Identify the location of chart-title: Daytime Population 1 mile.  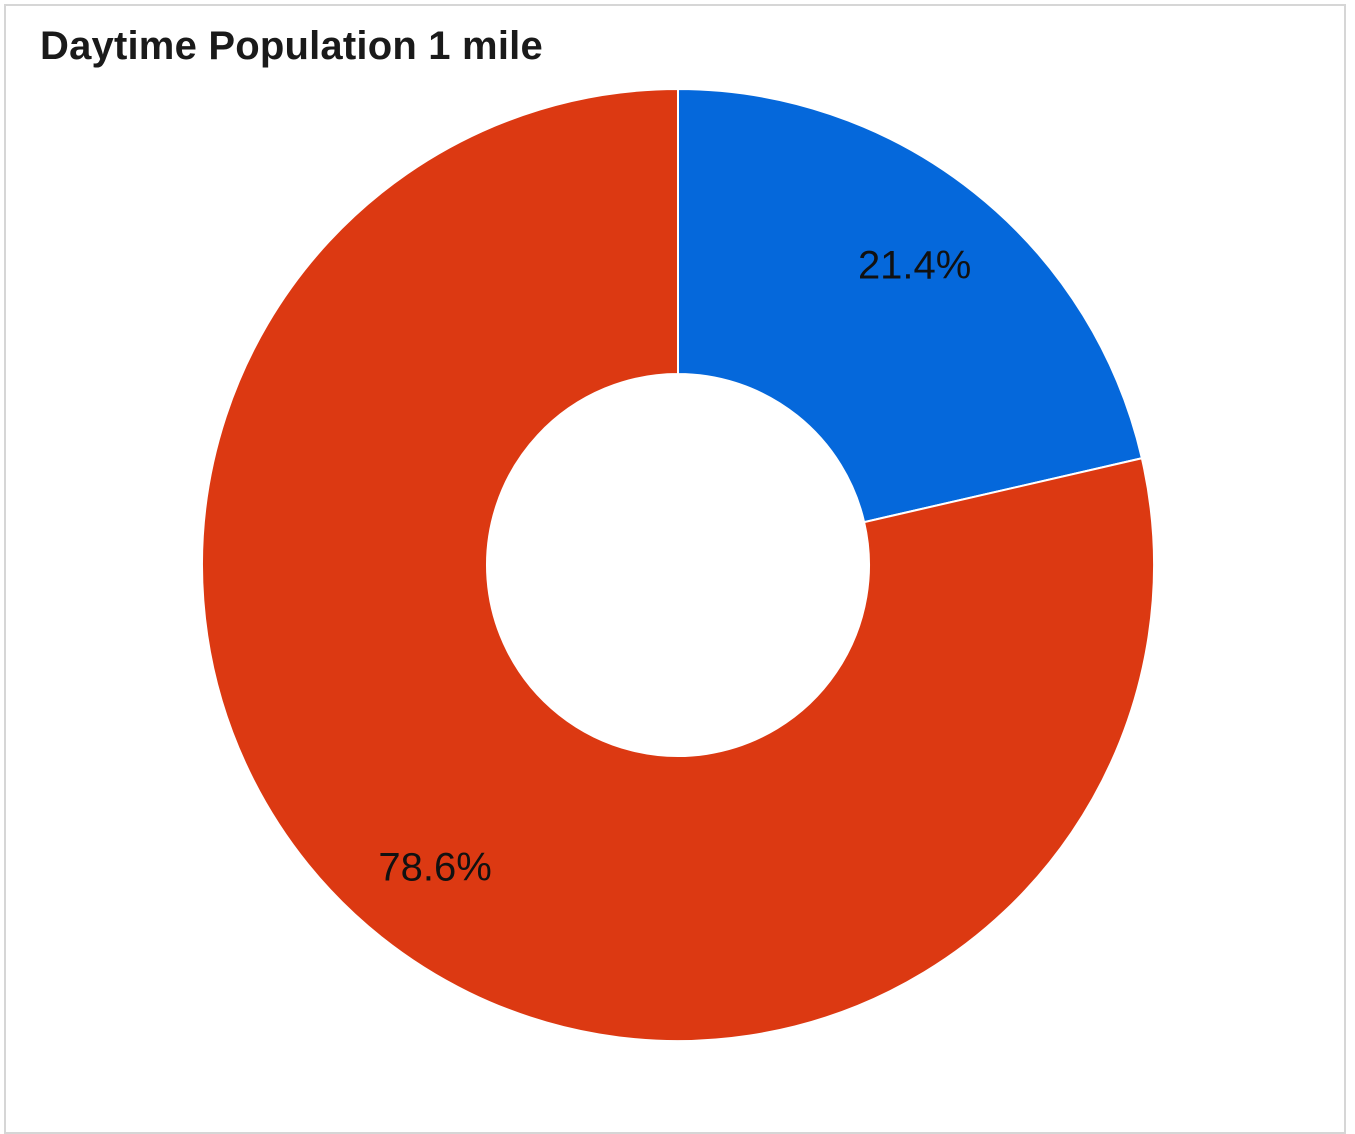
(291, 46).